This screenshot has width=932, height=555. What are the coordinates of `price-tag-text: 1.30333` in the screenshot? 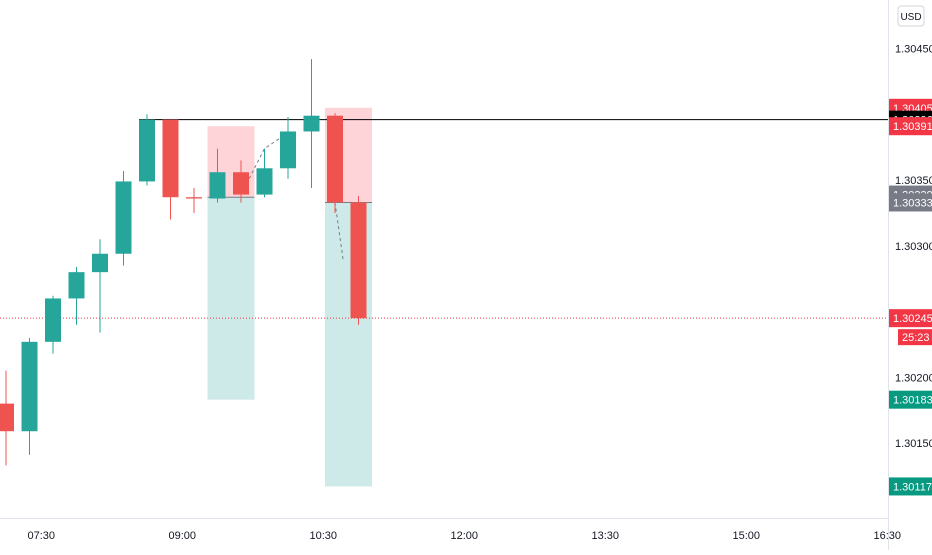 It's located at (912, 203).